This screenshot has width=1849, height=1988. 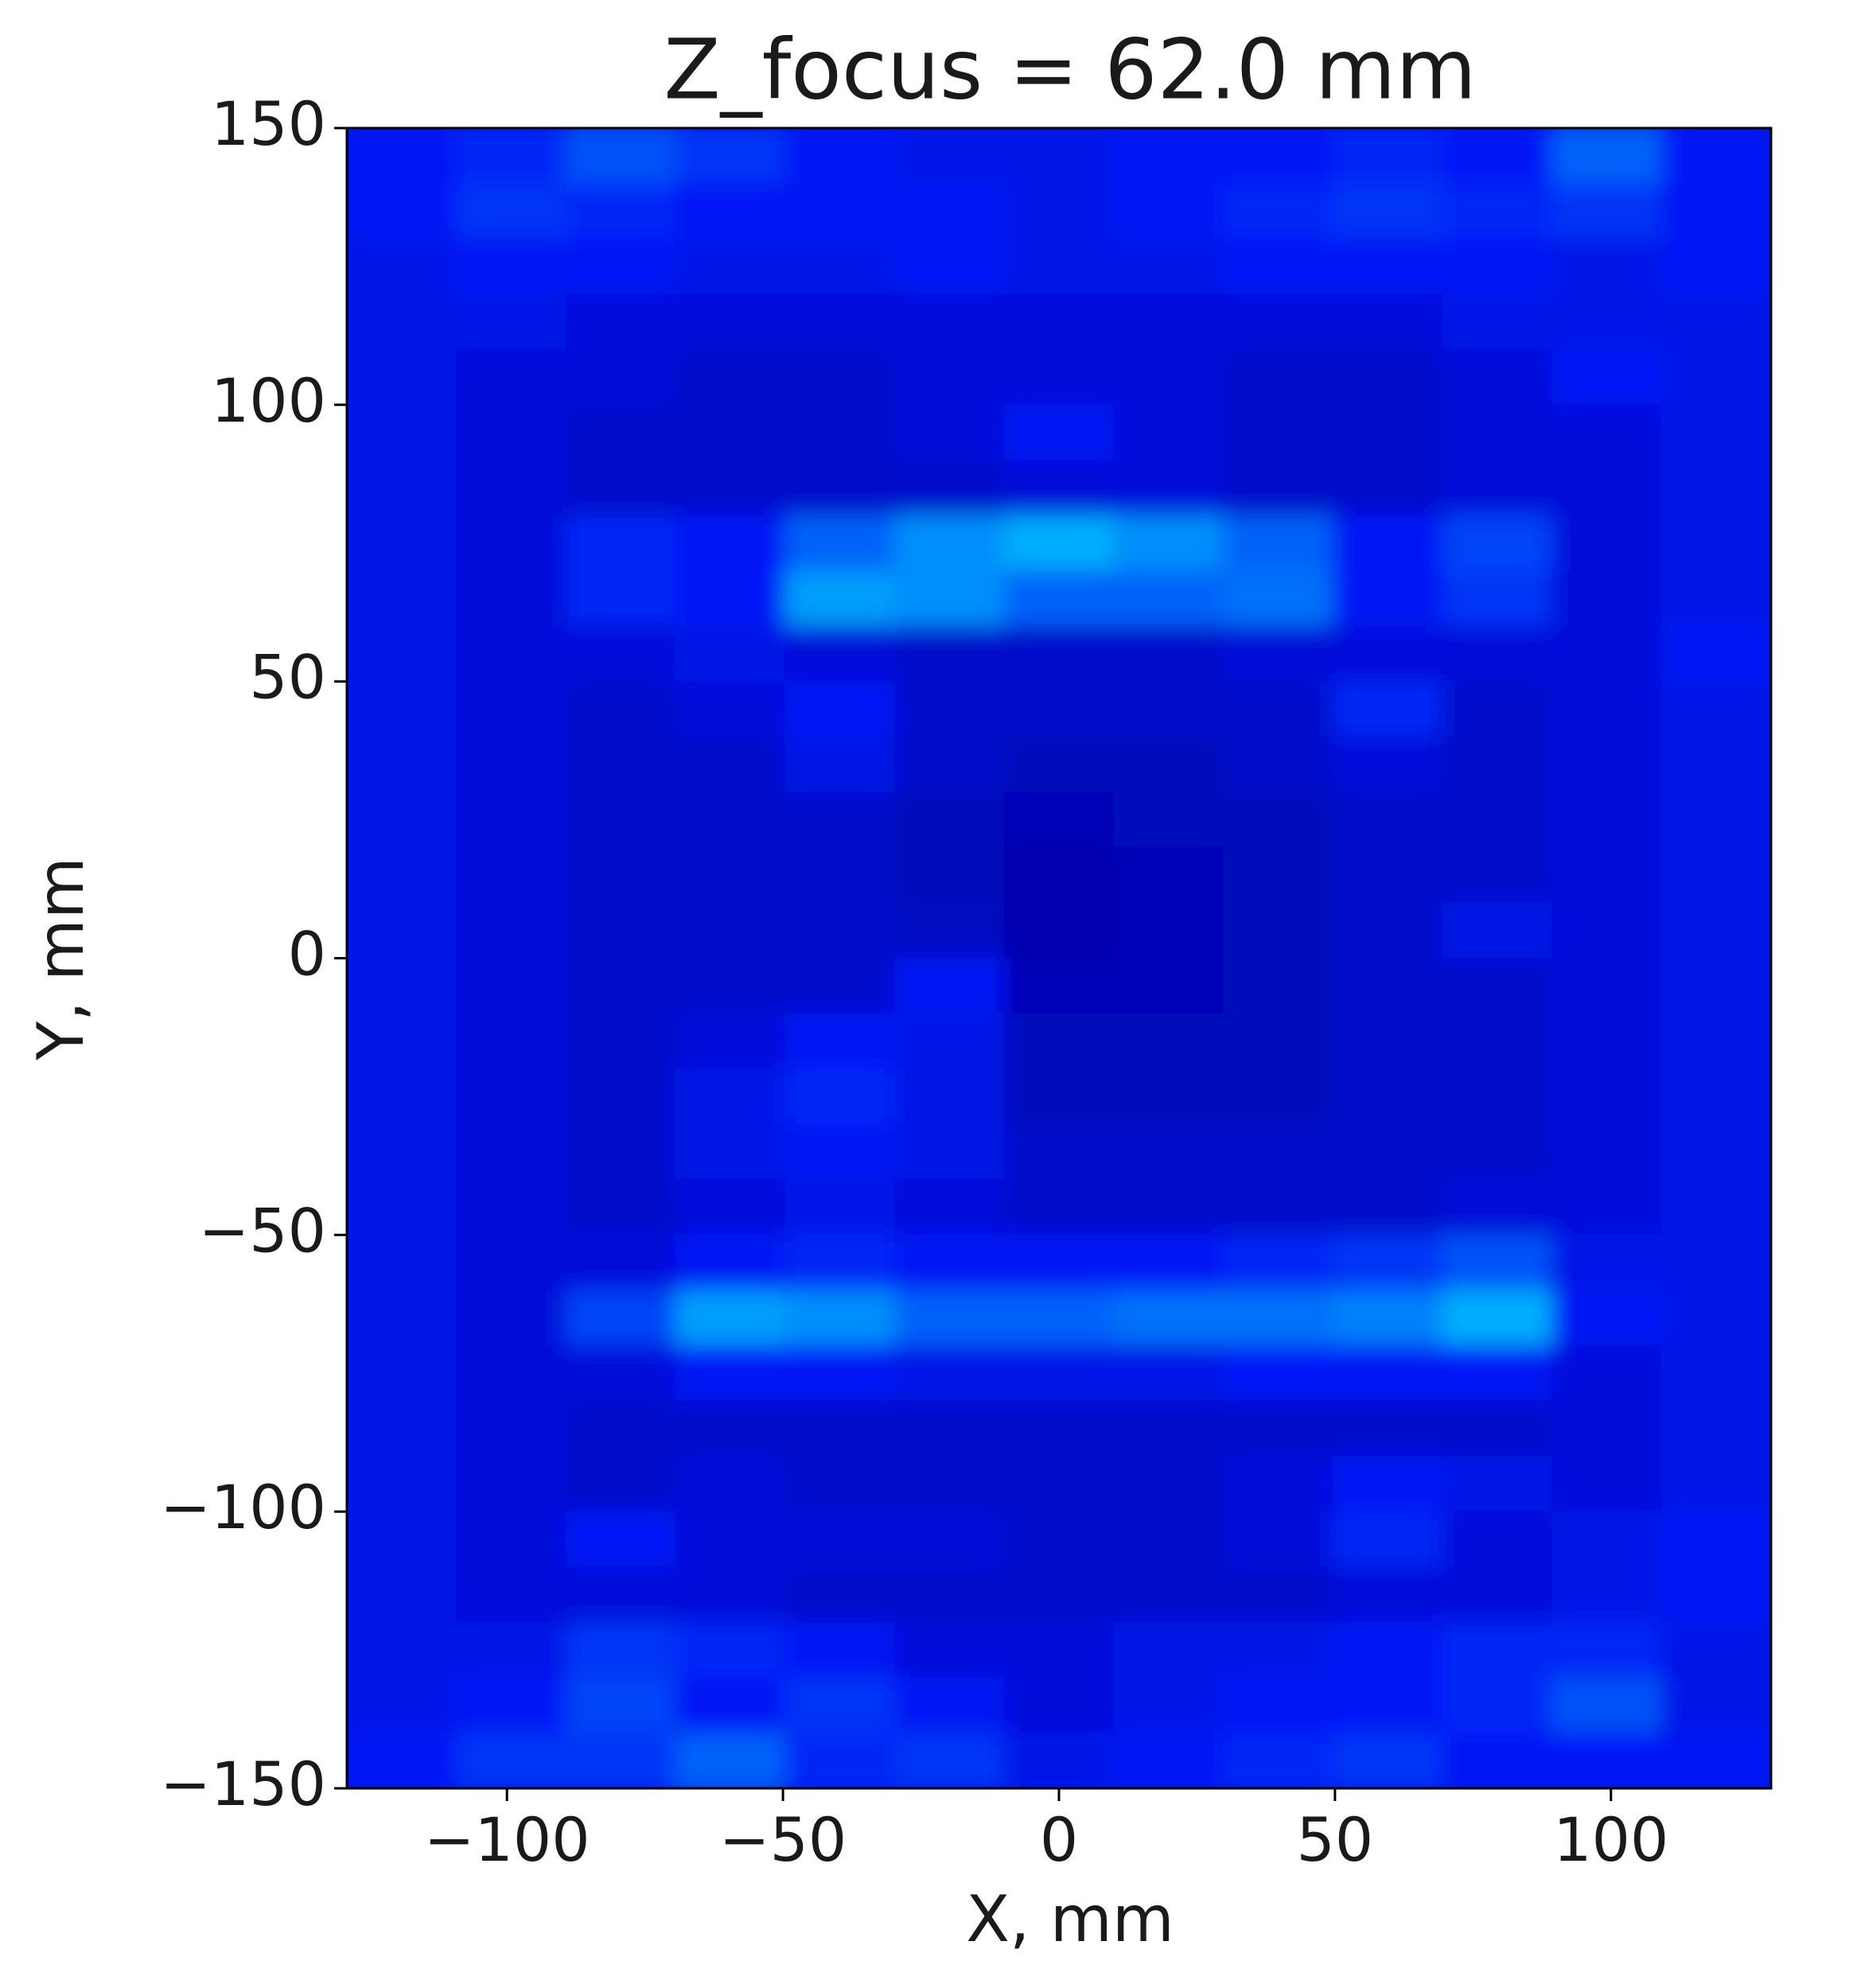 I want to click on chart-title: Z_focus = 62.0 mm, so click(x=1070, y=69).